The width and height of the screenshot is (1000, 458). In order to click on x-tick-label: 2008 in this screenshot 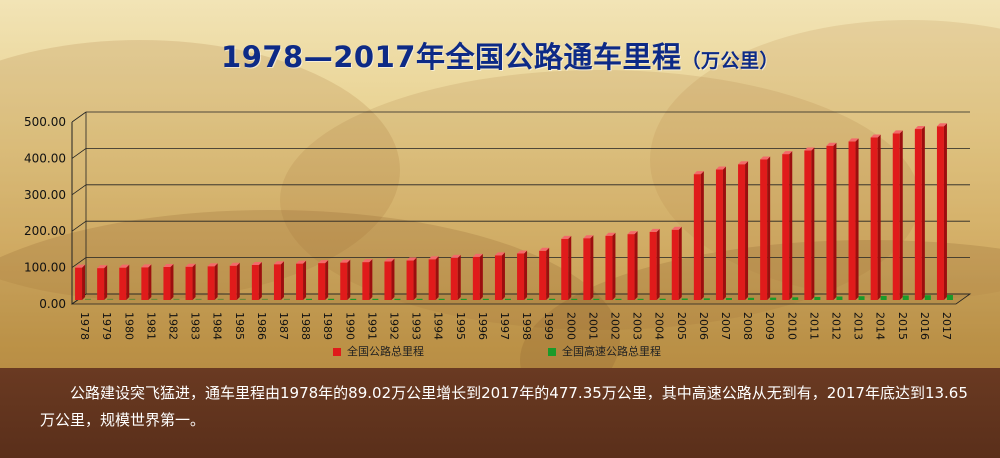, I will do `click(747, 326)`.